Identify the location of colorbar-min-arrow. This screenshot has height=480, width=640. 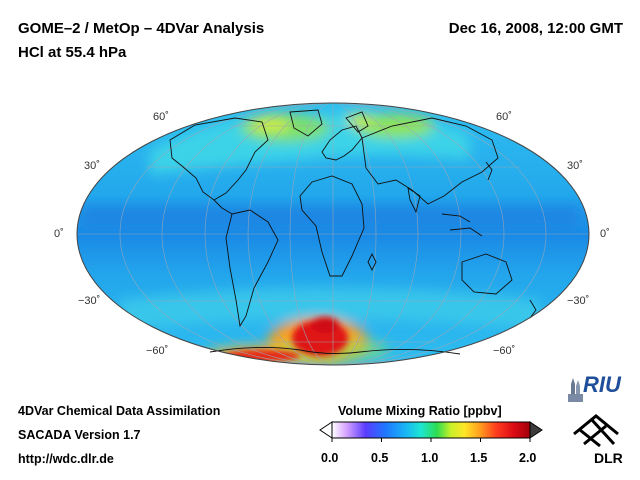
(326, 430).